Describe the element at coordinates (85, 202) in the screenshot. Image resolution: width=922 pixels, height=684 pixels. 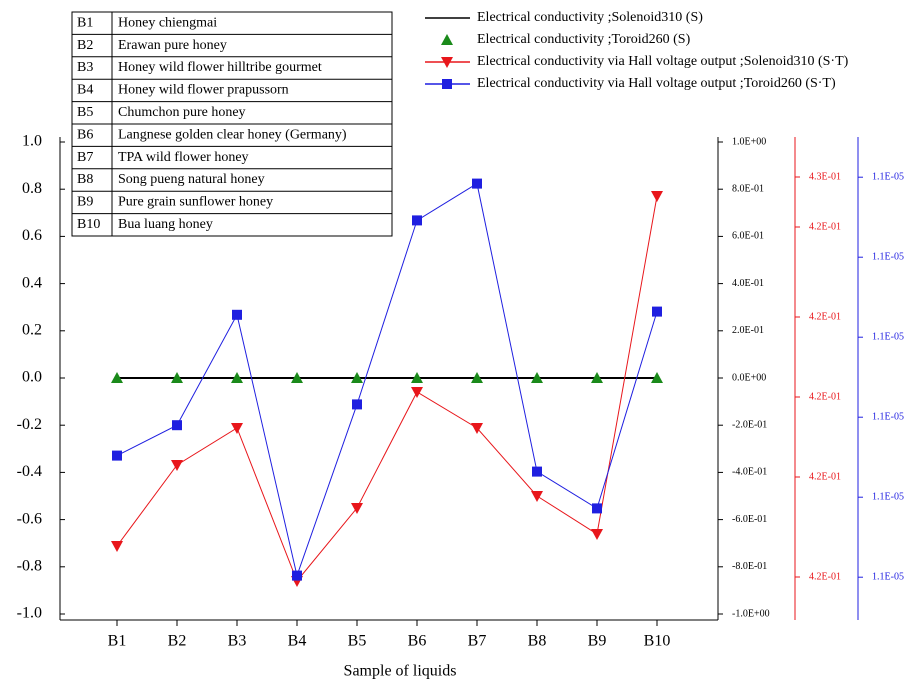
I see `sample-code: B9` at that location.